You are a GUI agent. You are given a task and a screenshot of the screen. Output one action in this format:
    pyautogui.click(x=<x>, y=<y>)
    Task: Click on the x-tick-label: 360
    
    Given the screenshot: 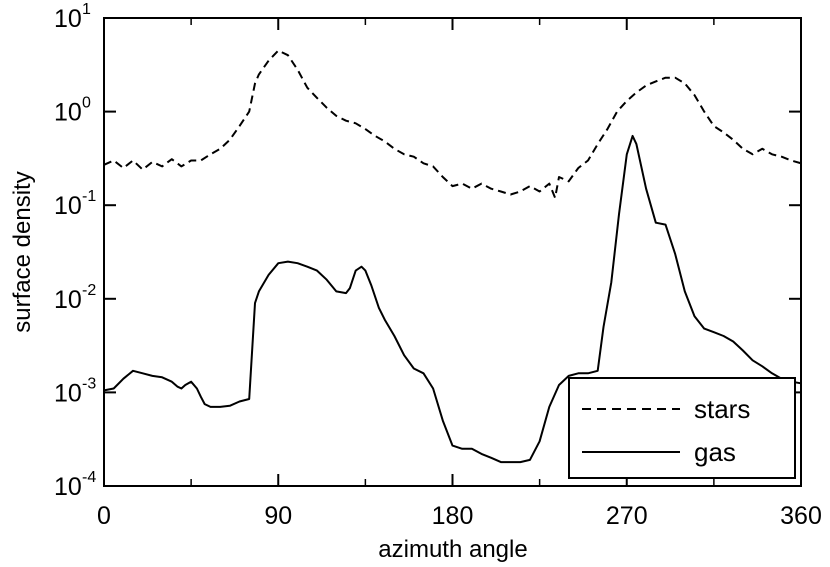 What is the action you would take?
    pyautogui.click(x=801, y=516)
    